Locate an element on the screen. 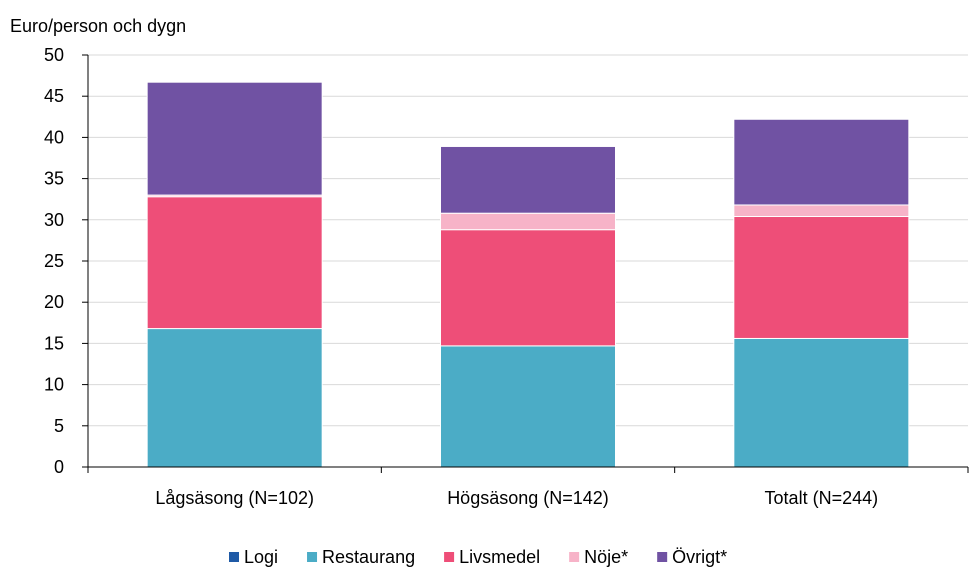 Image resolution: width=970 pixels, height=575 pixels. y-axis-label: Euro/person och dygn is located at coordinates (98, 26).